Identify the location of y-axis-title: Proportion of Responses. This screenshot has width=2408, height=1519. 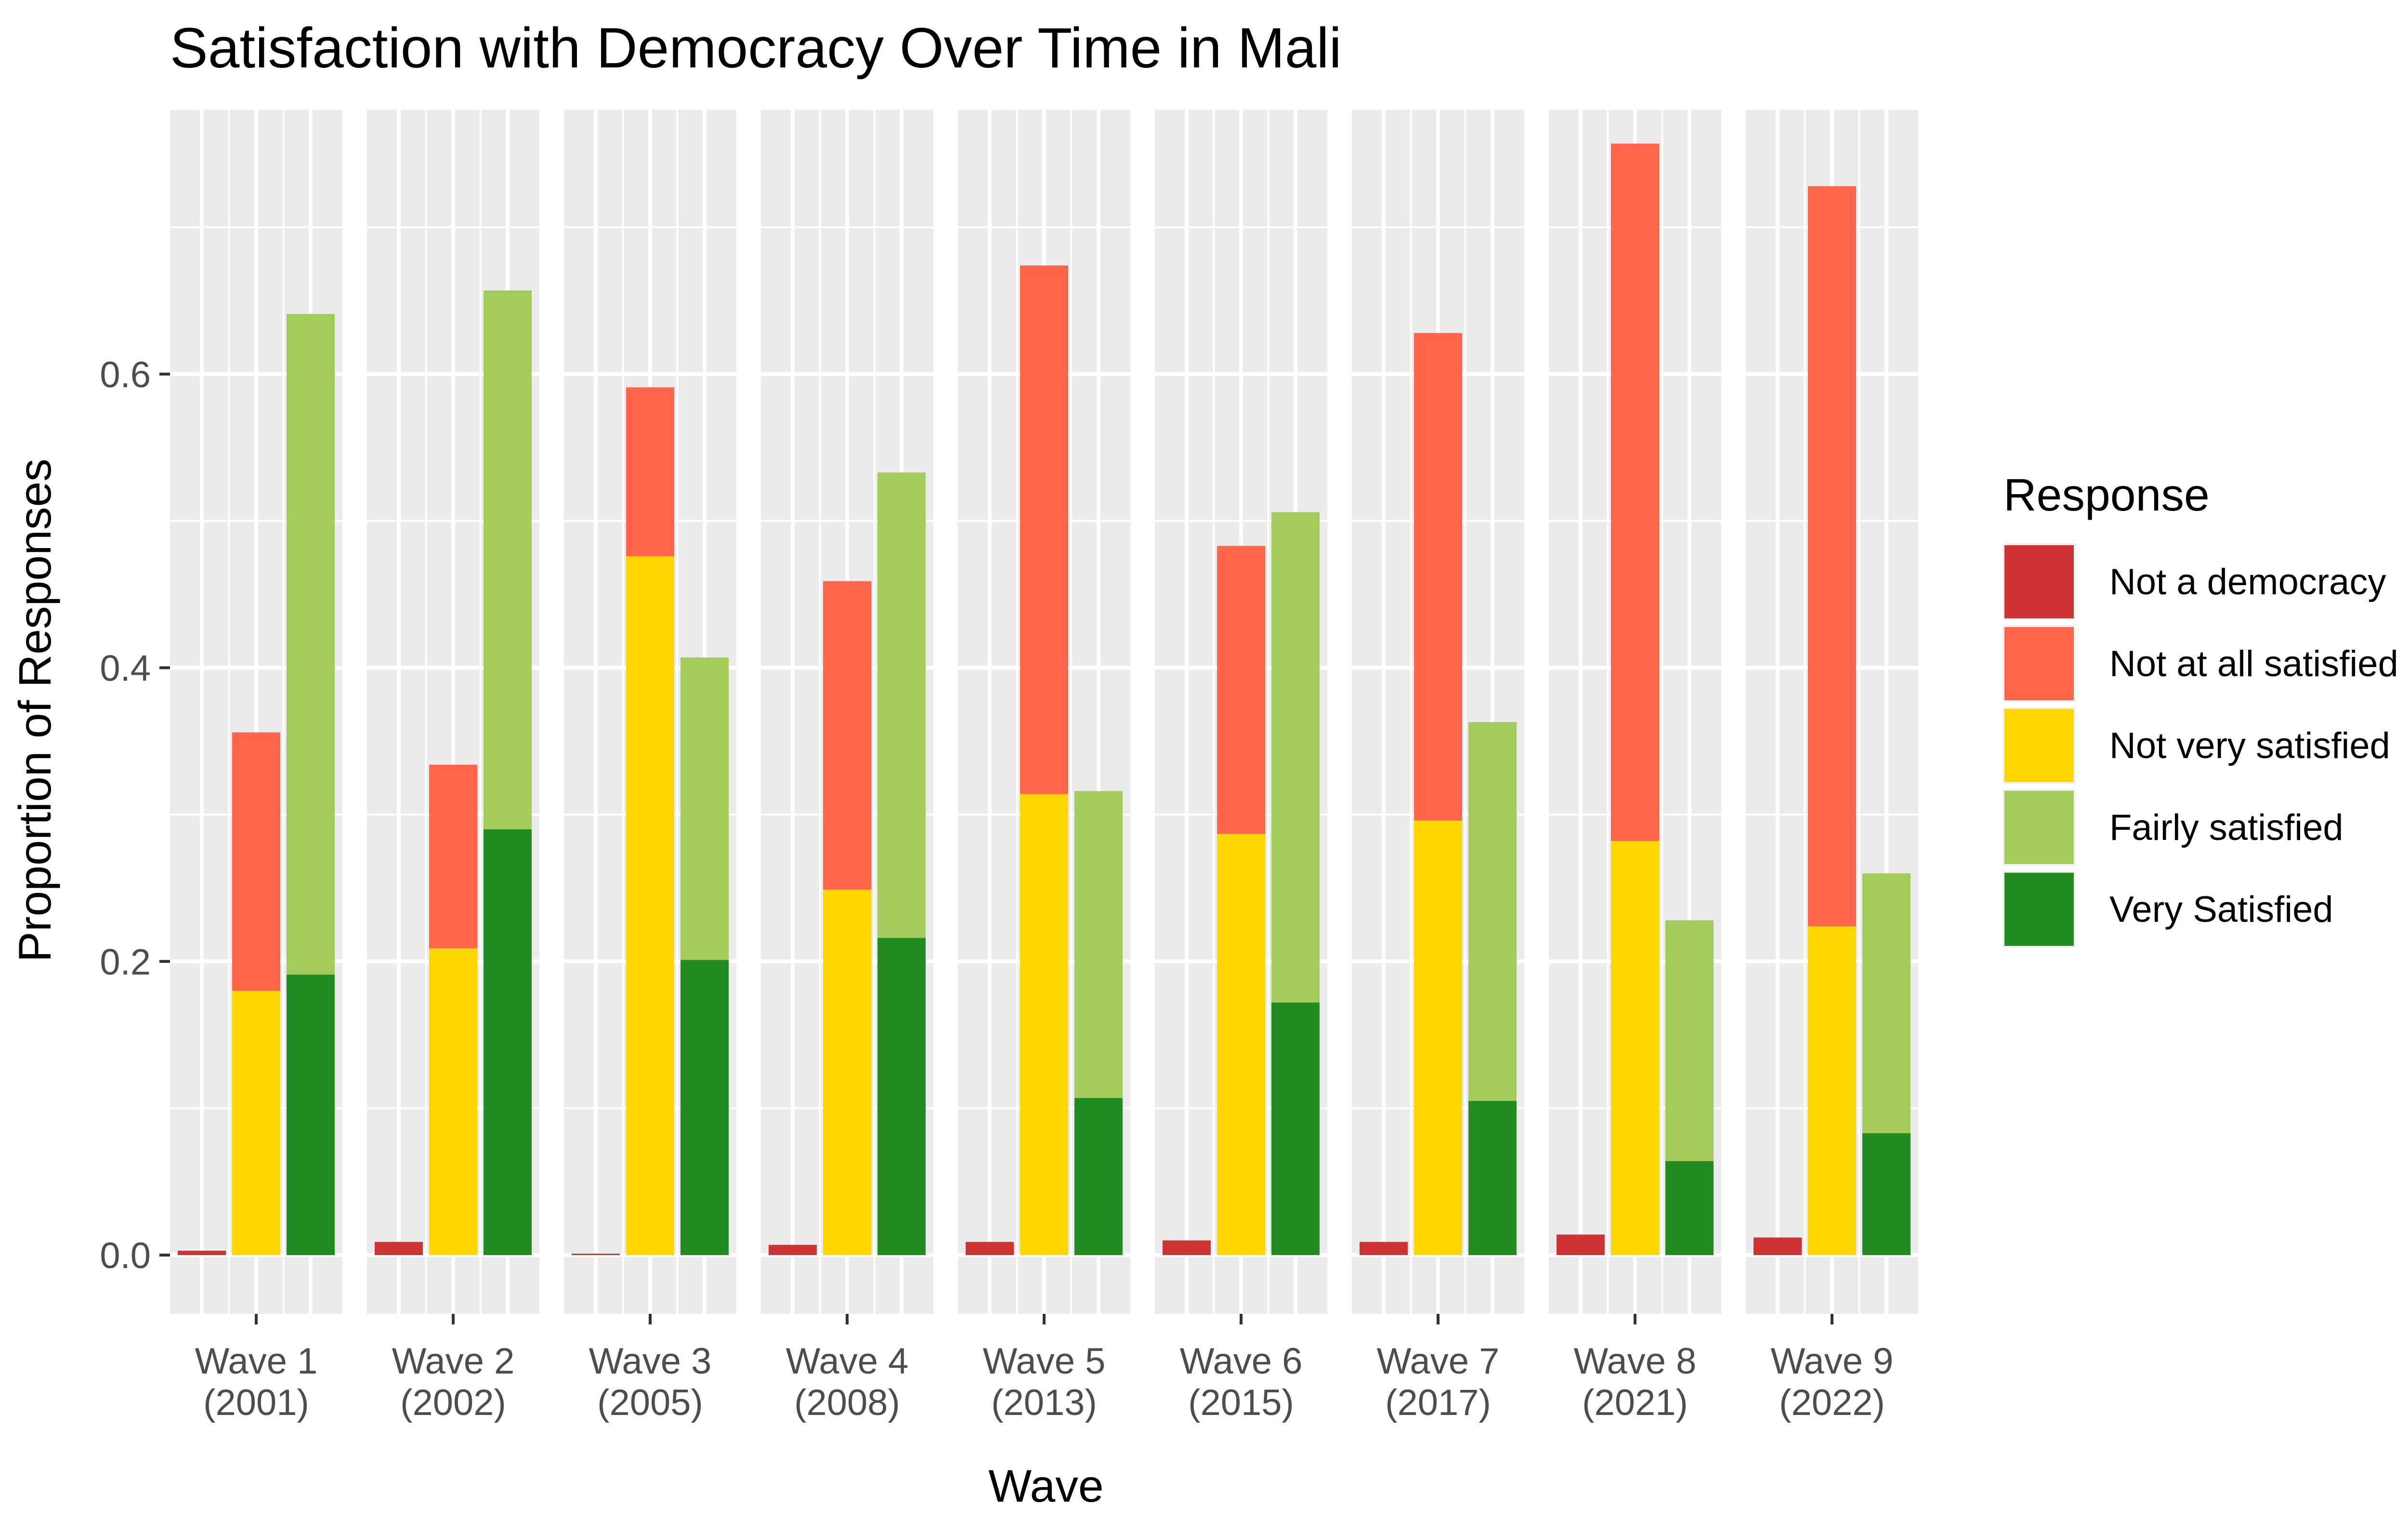
(35, 710).